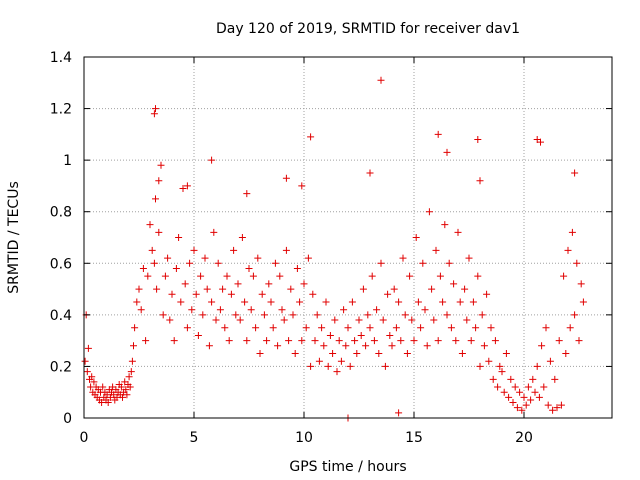 Image resolution: width=640 pixels, height=480 pixels. What do you see at coordinates (61, 213) in the screenshot?
I see `y-tick-label: 0.8` at bounding box center [61, 213].